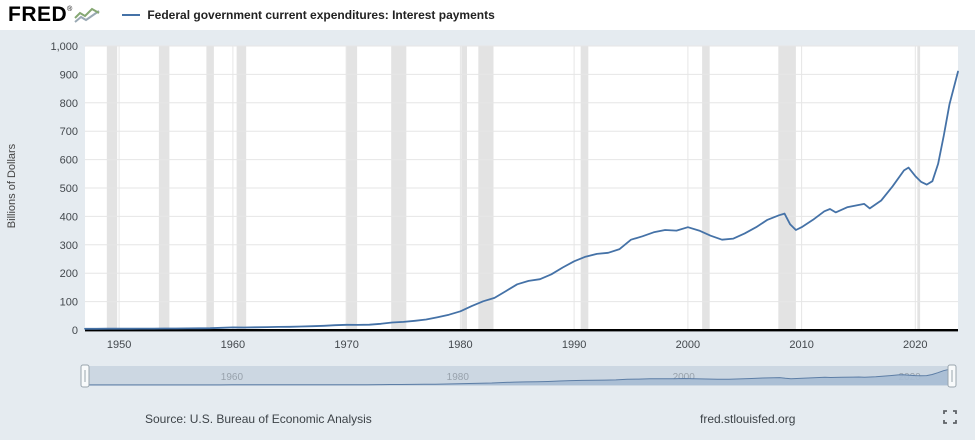  I want to click on slider-area-series, so click(518, 376).